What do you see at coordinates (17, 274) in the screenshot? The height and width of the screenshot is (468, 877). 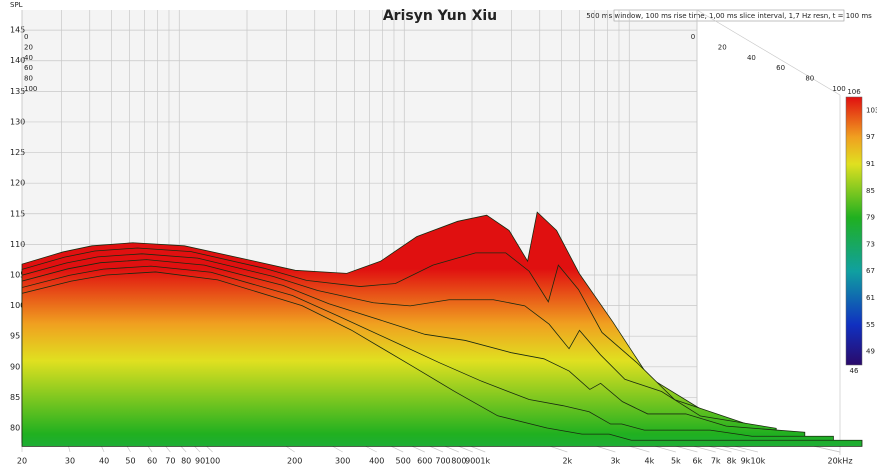 I see `y-tick-label: 105` at bounding box center [17, 274].